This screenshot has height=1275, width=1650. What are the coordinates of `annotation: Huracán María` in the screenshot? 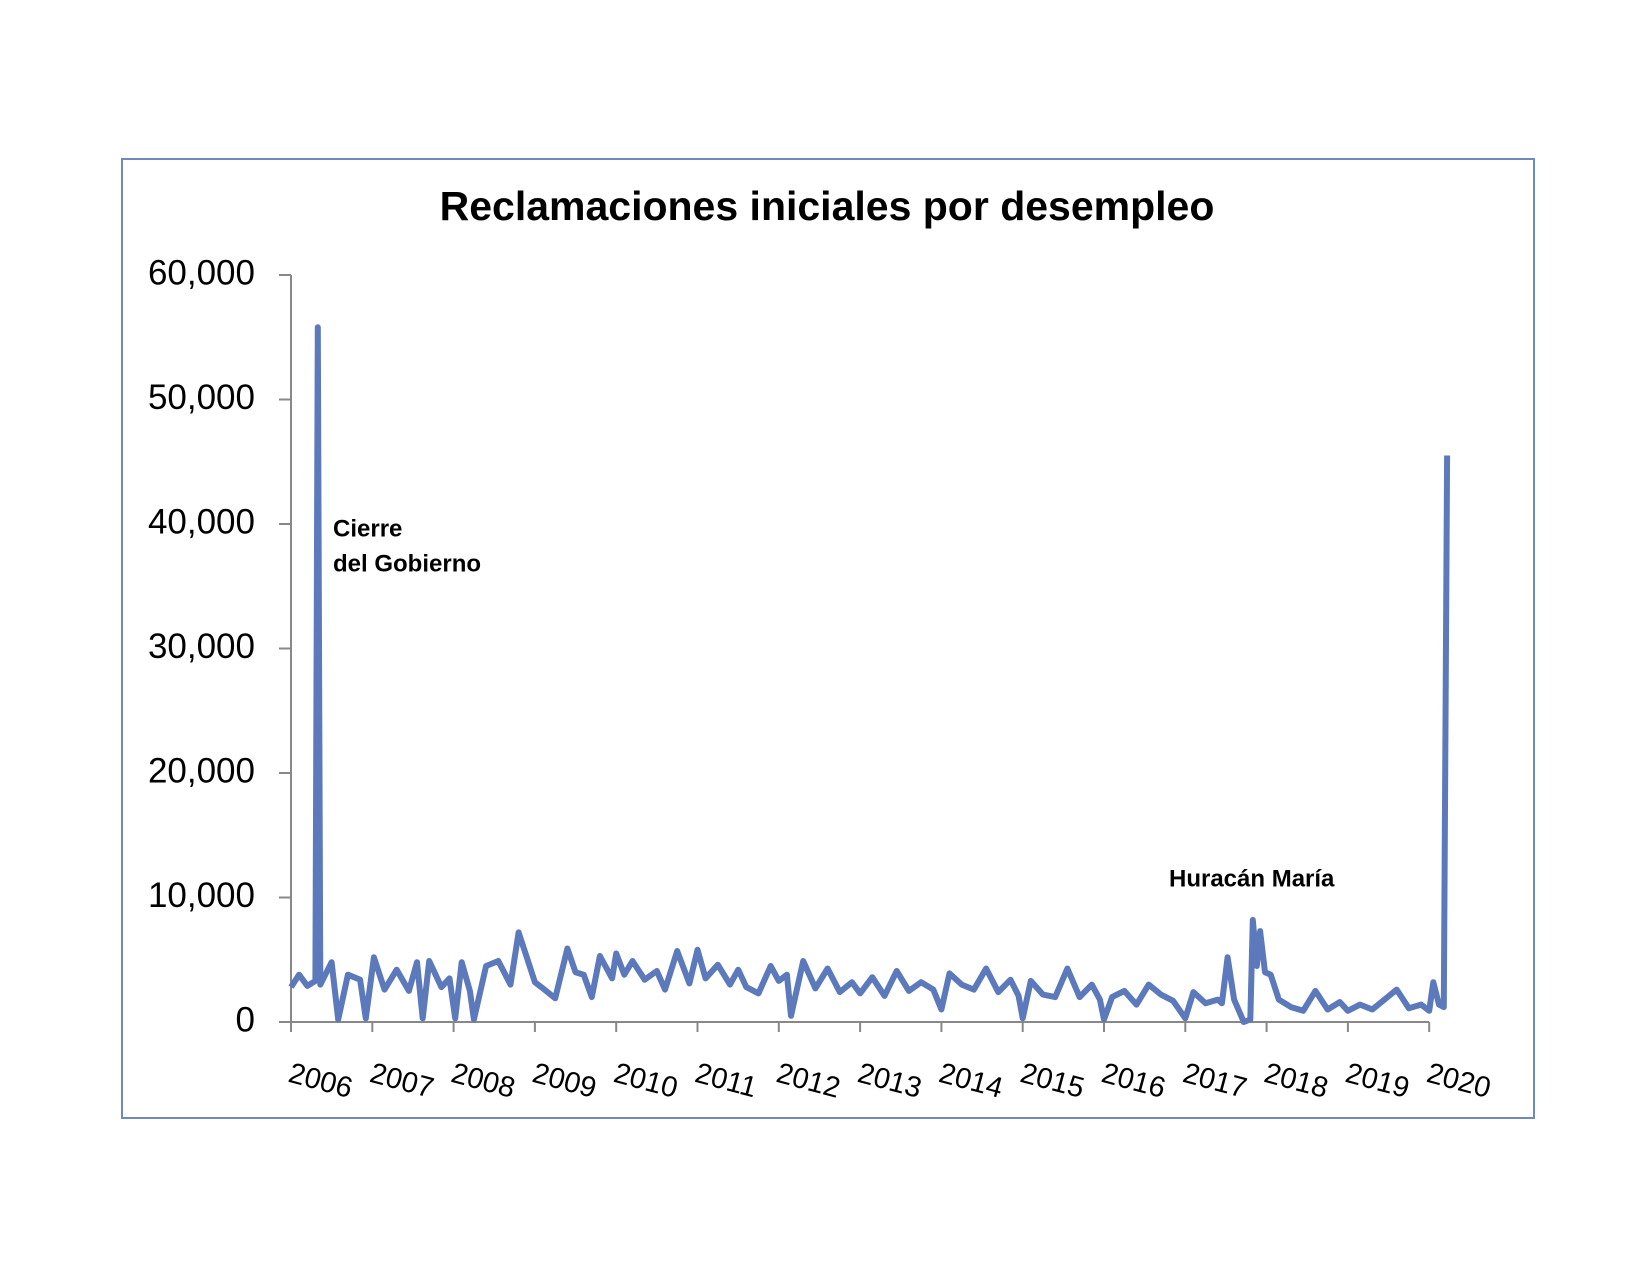 It's located at (1252, 878).